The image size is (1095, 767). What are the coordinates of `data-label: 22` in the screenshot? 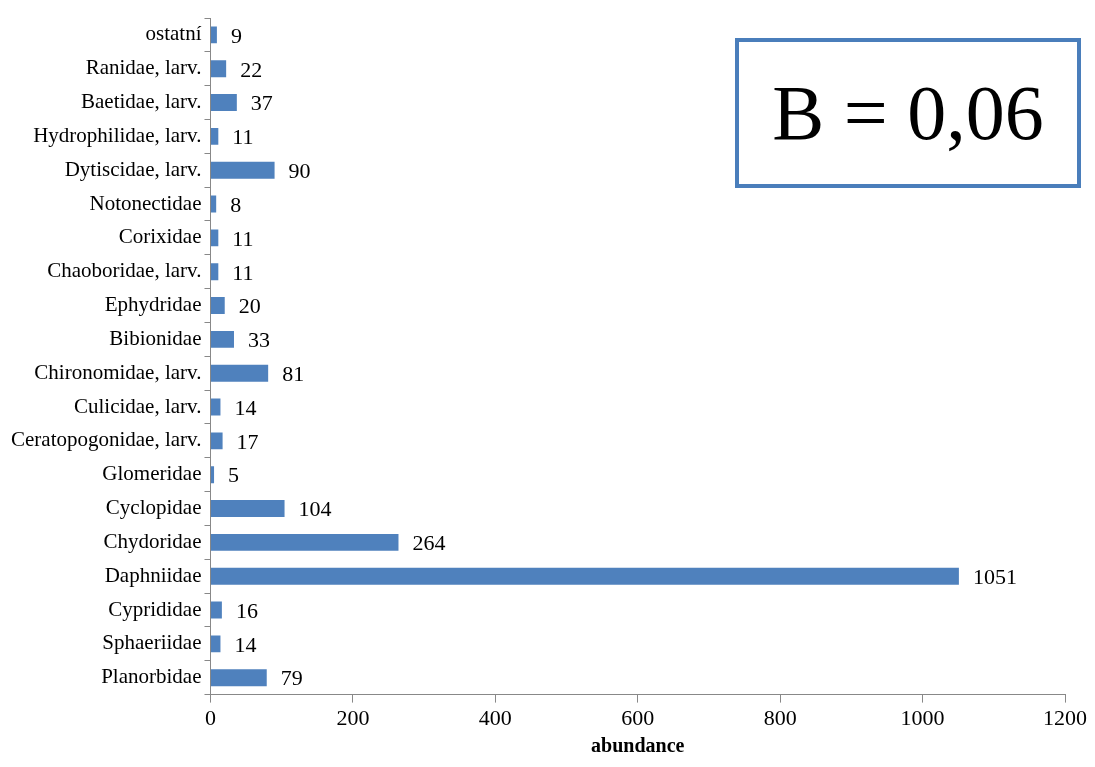 It's located at (251, 69).